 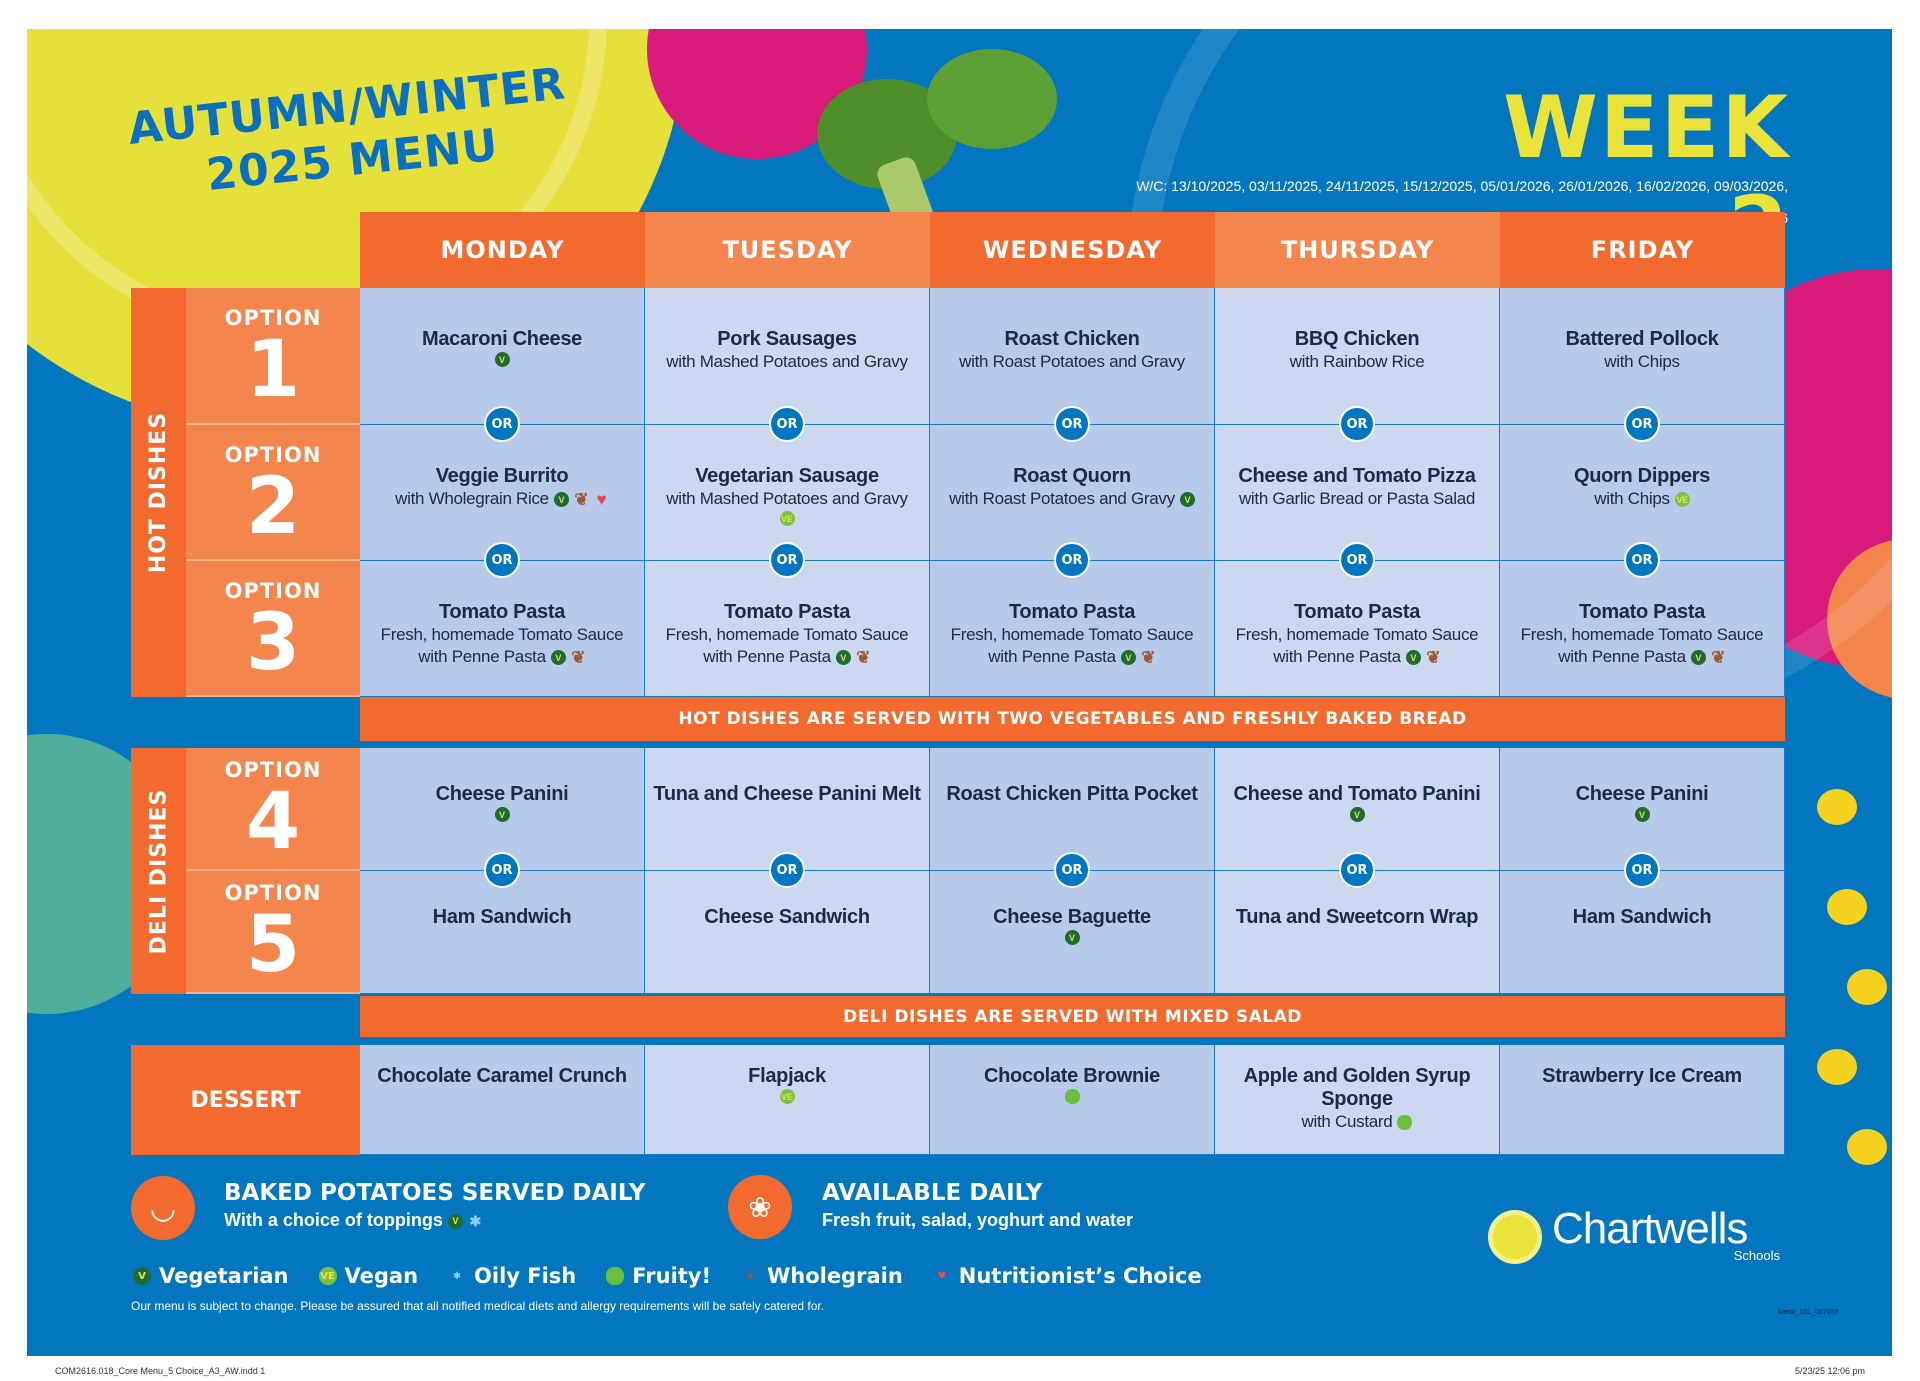 I want to click on dish-description: with Chips VE, so click(x=1642, y=498).